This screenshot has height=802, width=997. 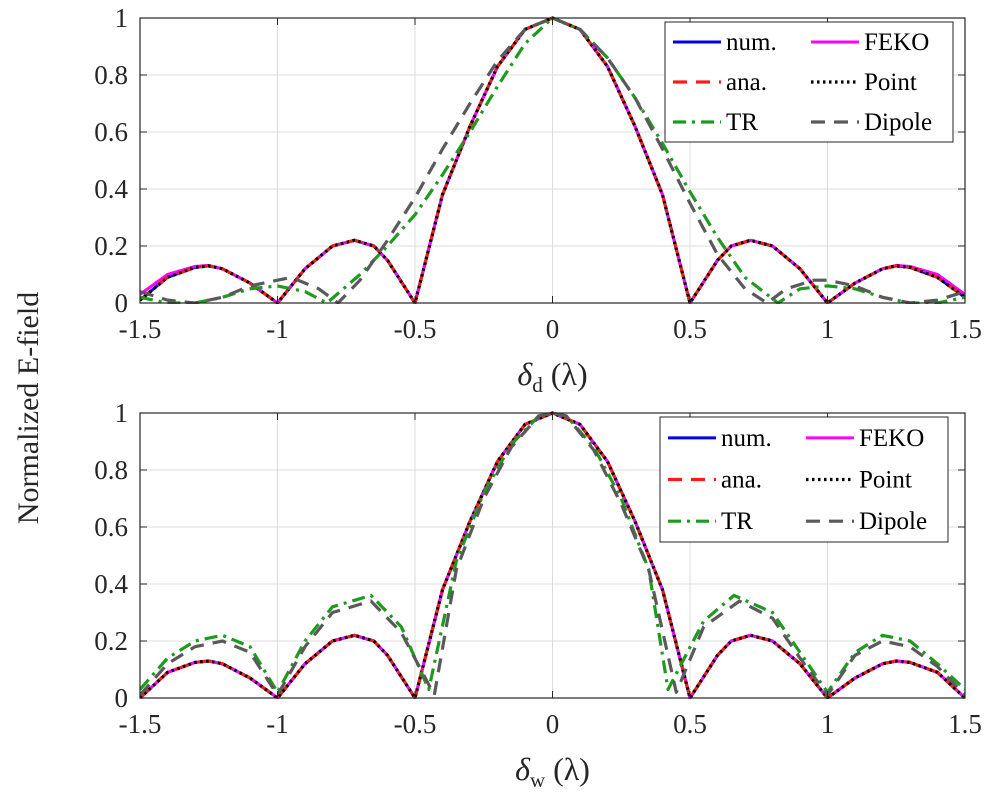 I want to click on bottom-x-axis-label: δw (λ), so click(x=552, y=771).